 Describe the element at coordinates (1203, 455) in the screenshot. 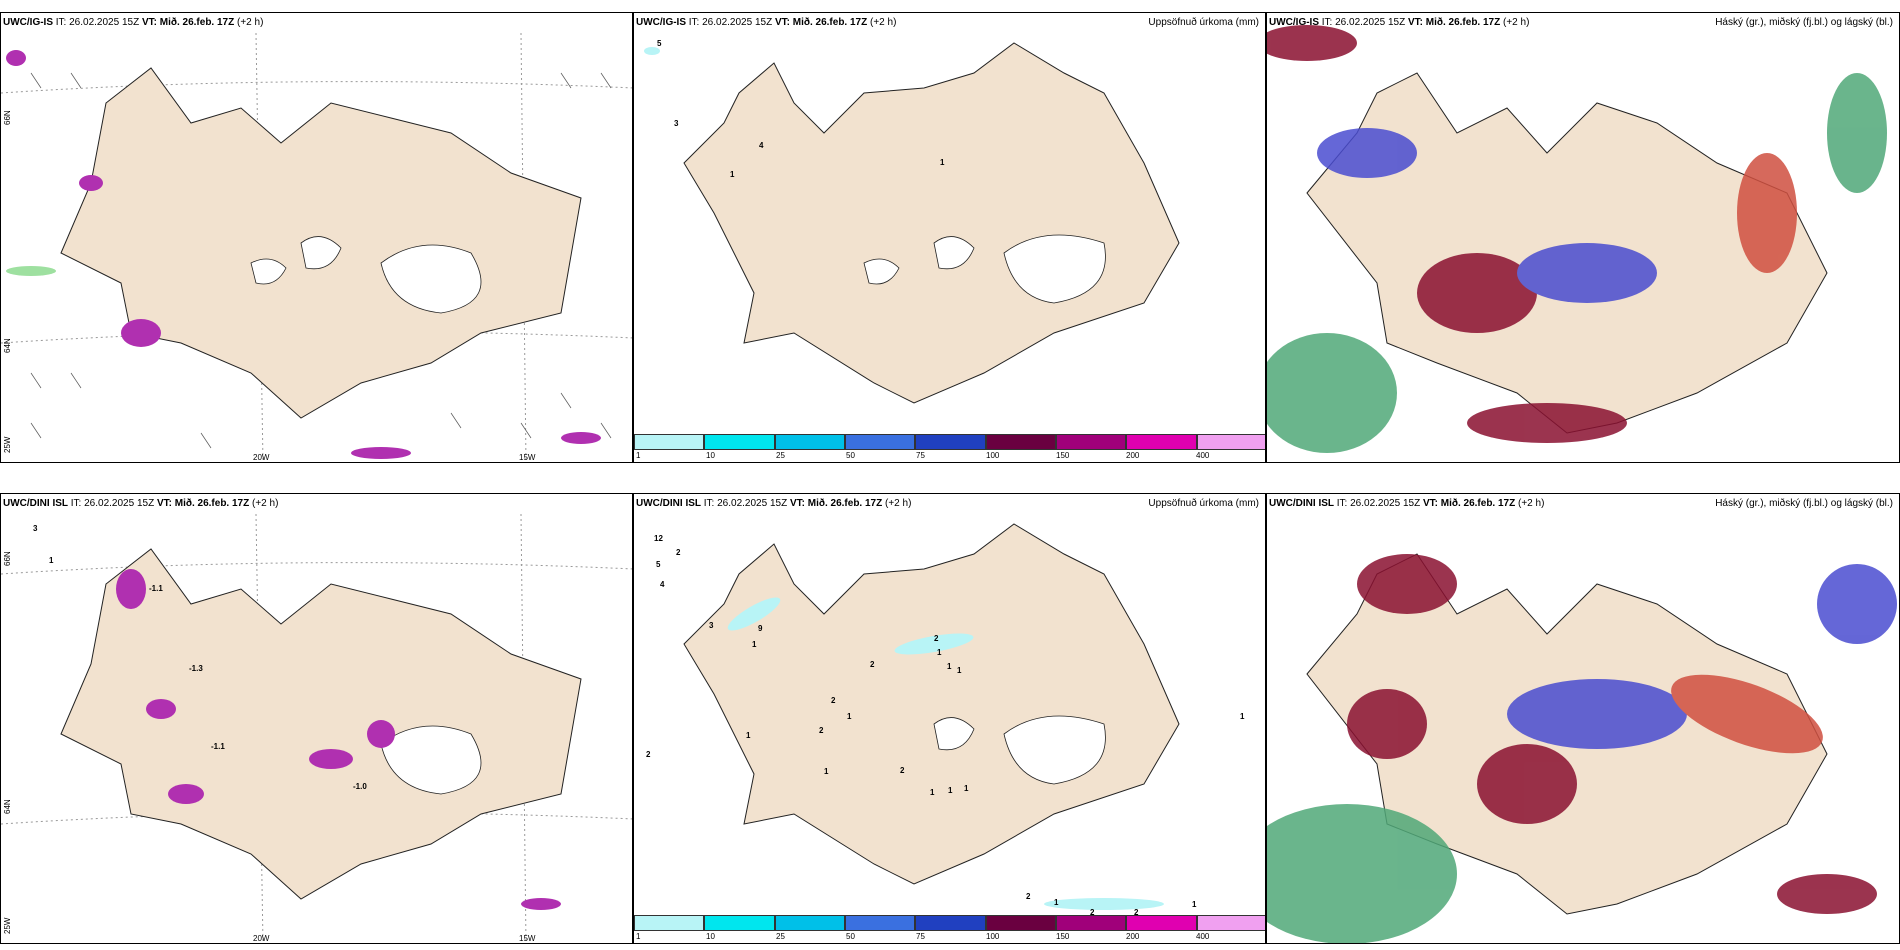

I see `colorbar-label: 400` at that location.